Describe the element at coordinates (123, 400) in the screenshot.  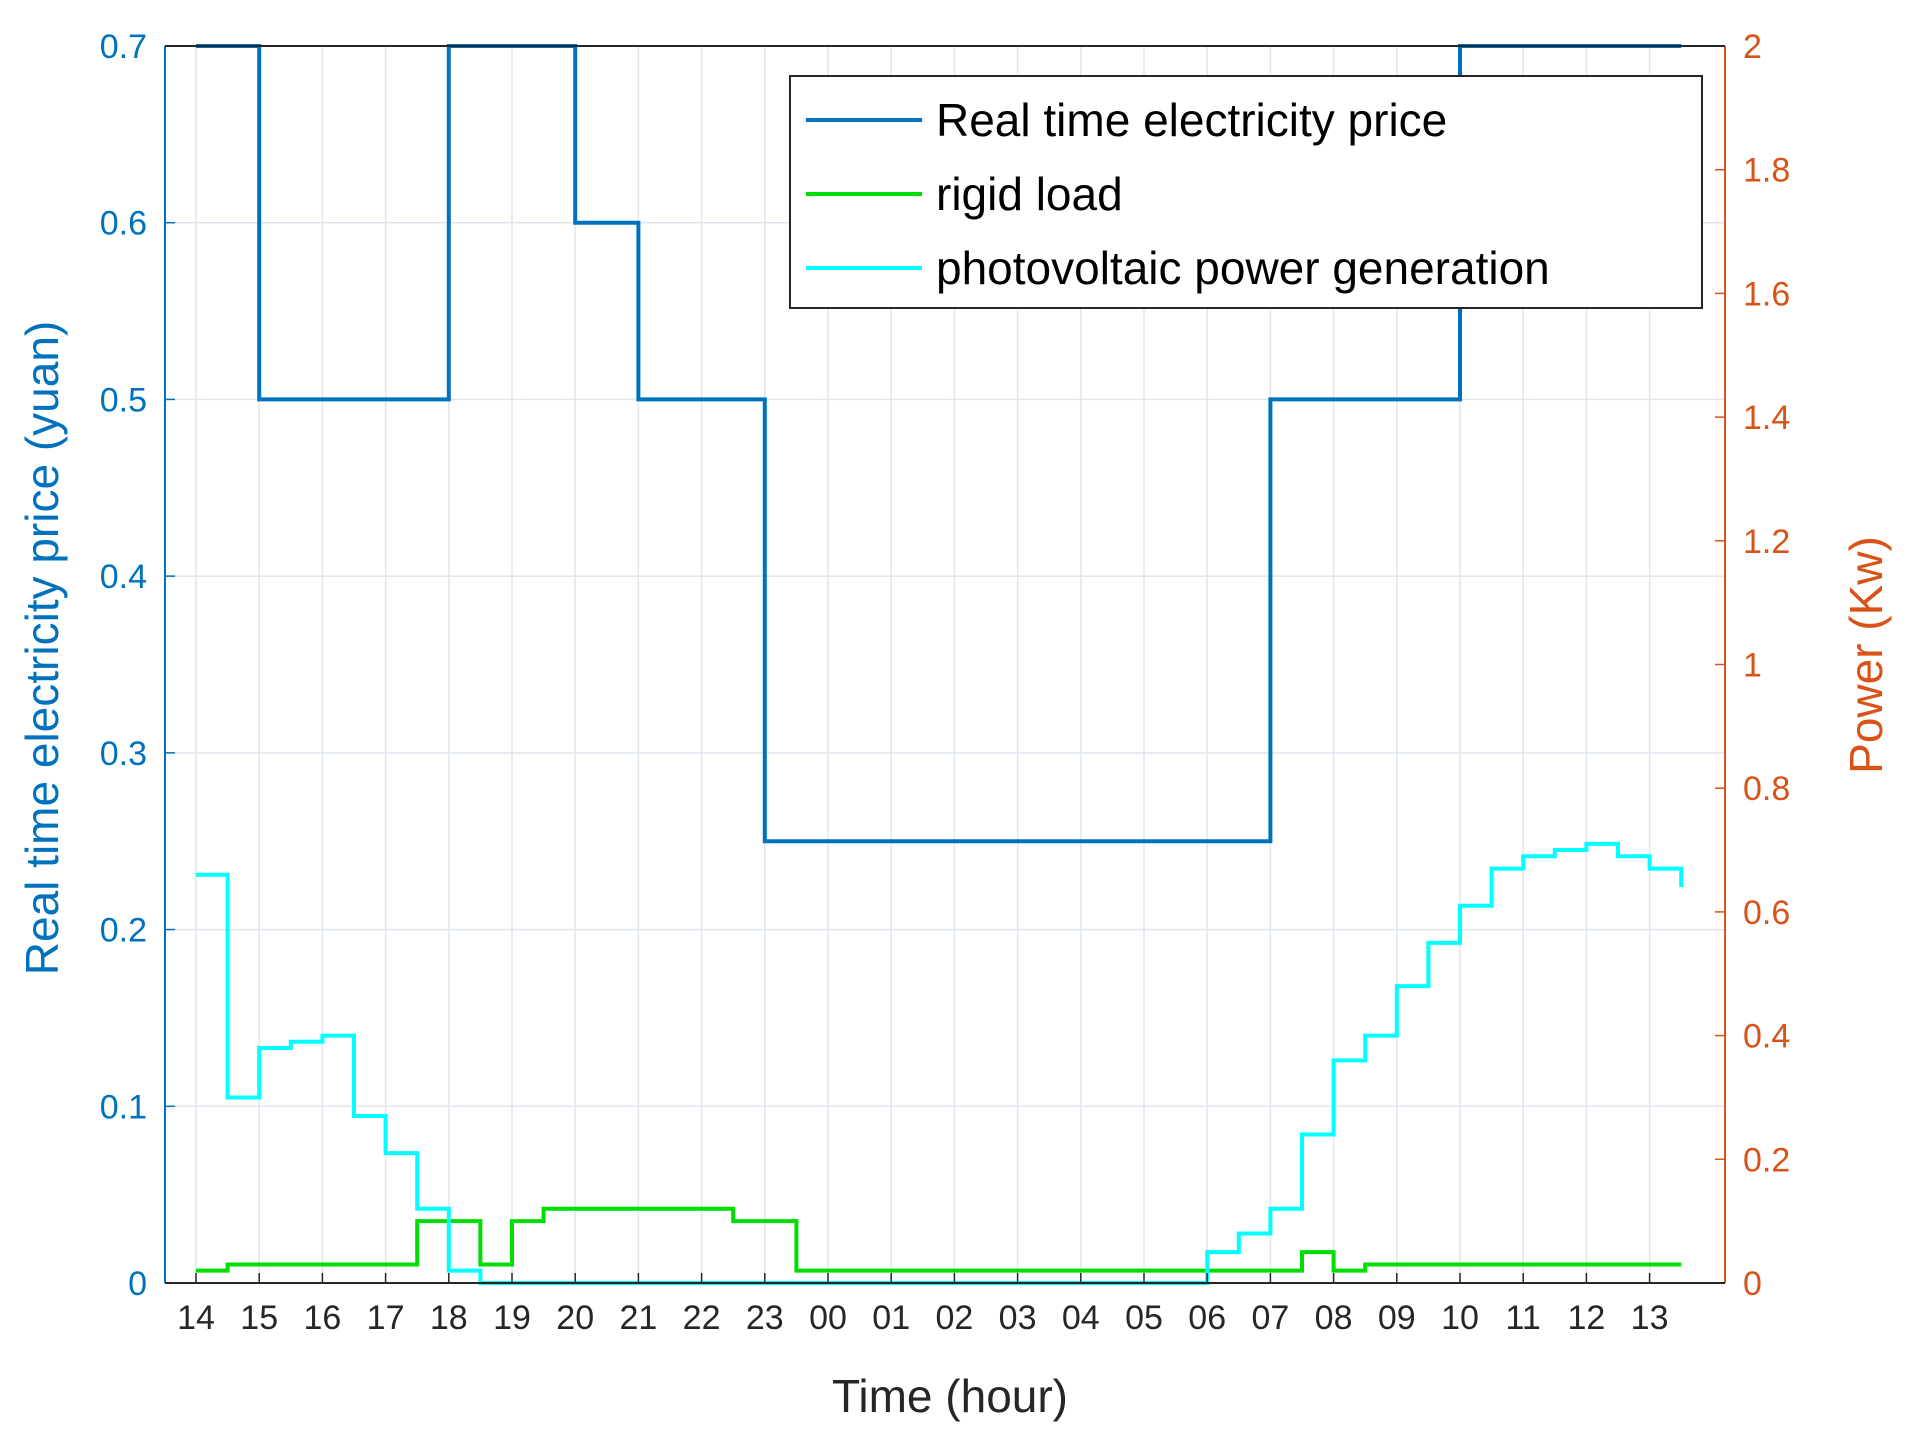
I see `left-tick-label: 0.5` at that location.